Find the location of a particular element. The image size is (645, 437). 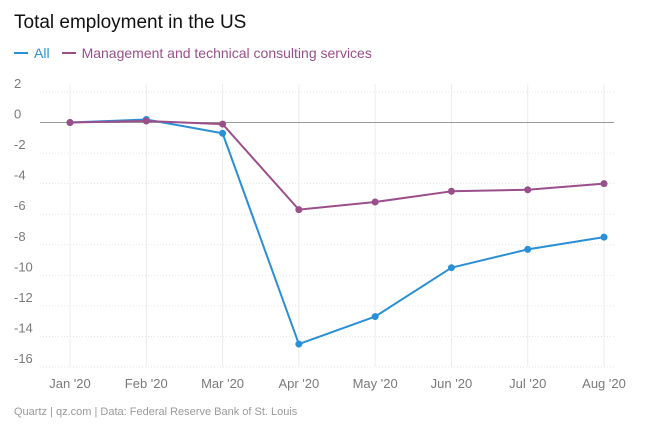

x-tick-label: May '20 is located at coordinates (375, 383).